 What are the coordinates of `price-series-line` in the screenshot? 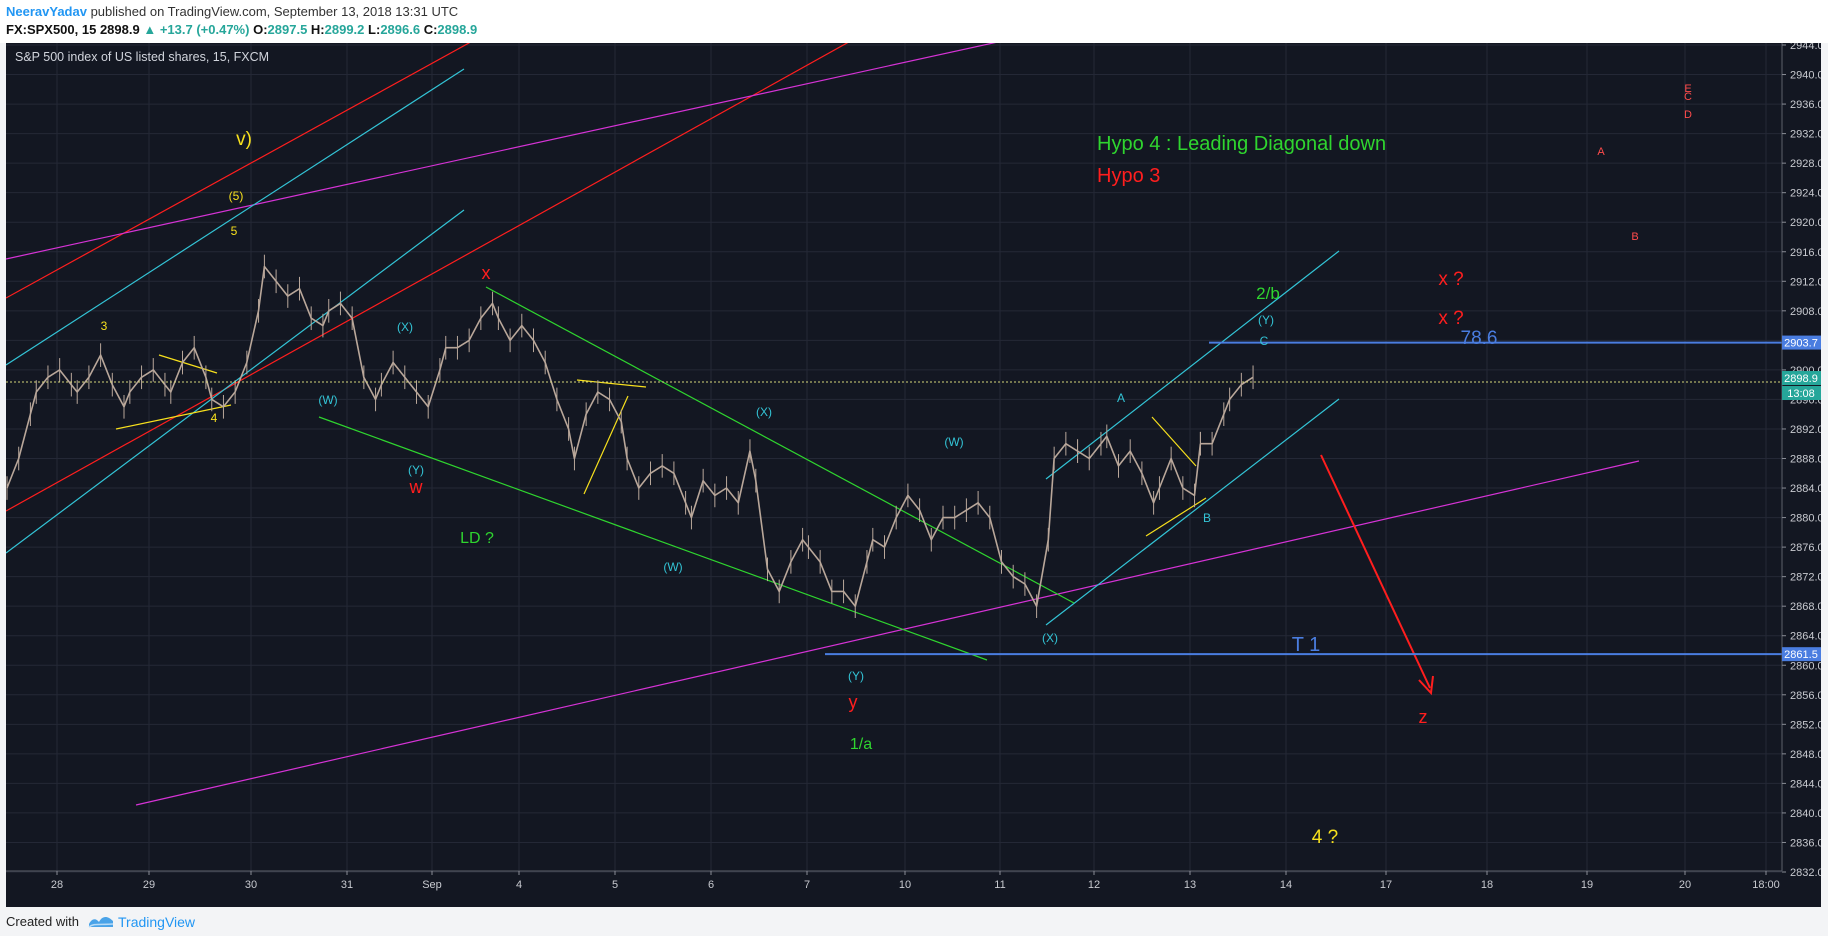 It's located at (1139, 469).